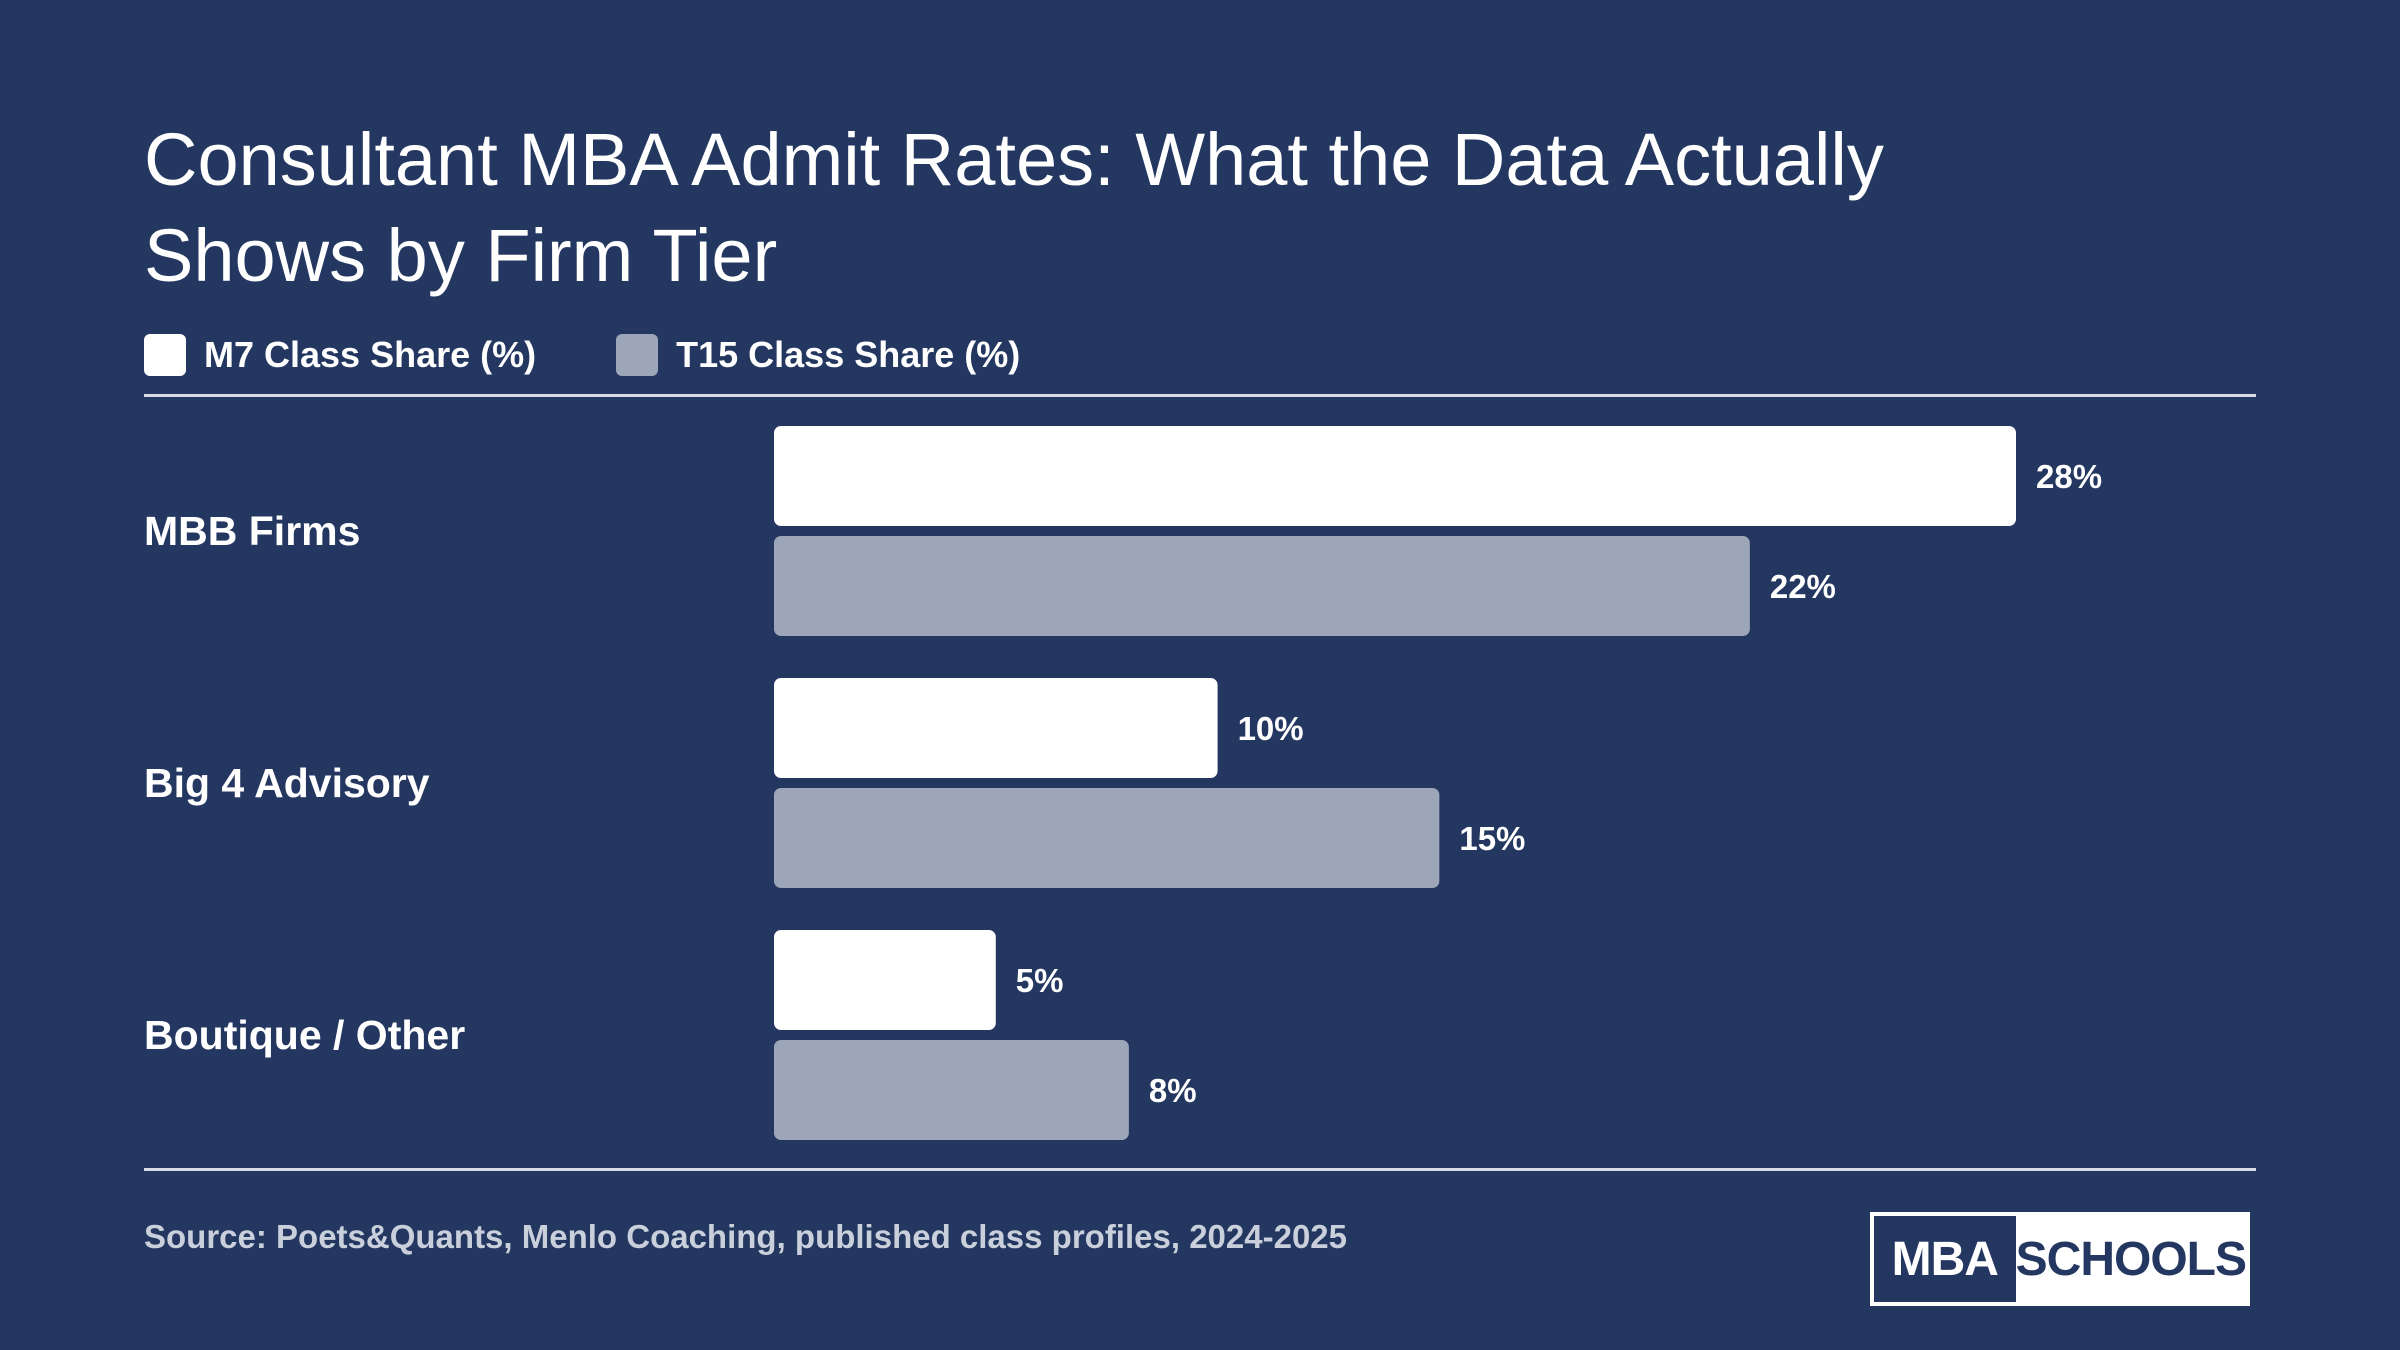 This screenshot has width=2400, height=1350. Describe the element at coordinates (1200, 395) in the screenshot. I see `top-divider` at that location.